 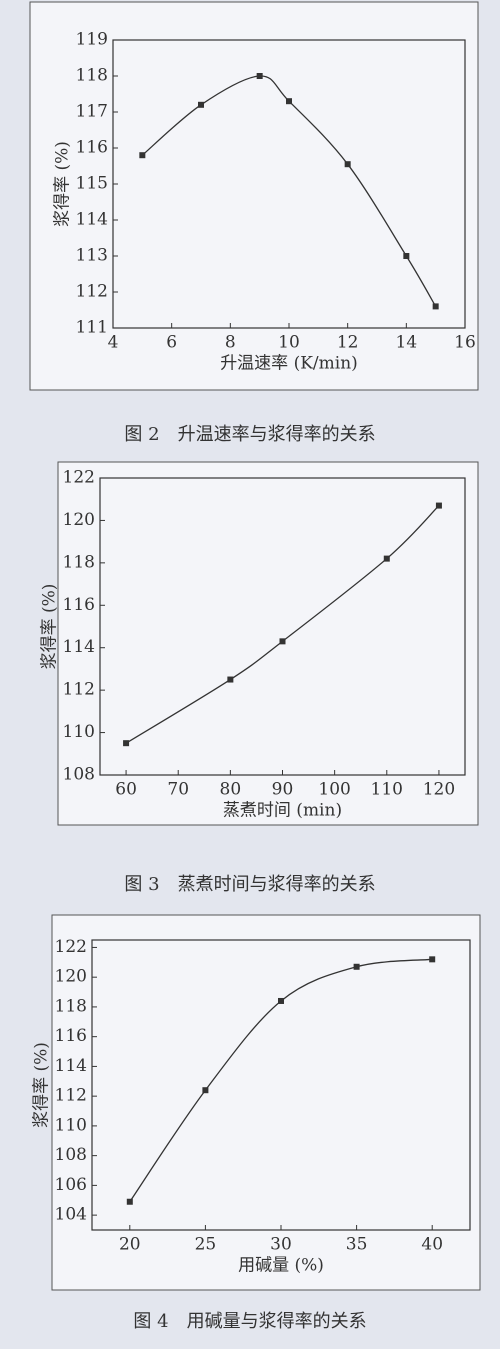 What do you see at coordinates (387, 790) in the screenshot?
I see `x-tick-label: 110` at bounding box center [387, 790].